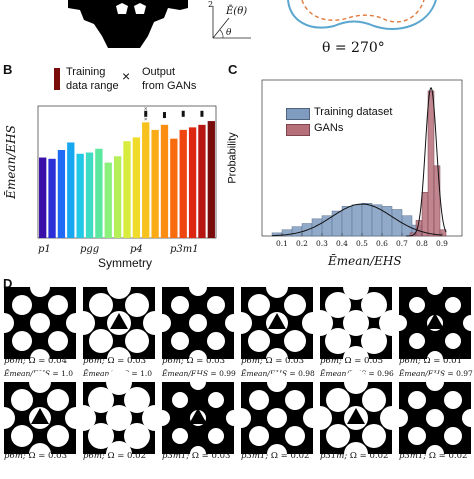 Image resolution: width=474 pixels, height=479 pixels. Describe the element at coordinates (90, 249) in the screenshot. I see `xtick-pgg: pgg` at that location.